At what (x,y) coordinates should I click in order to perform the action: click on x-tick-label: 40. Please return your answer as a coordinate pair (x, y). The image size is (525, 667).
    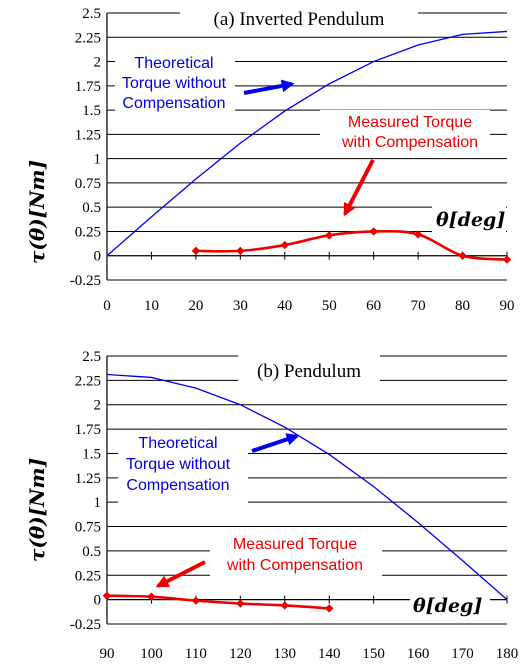
    Looking at the image, I should click on (284, 306).